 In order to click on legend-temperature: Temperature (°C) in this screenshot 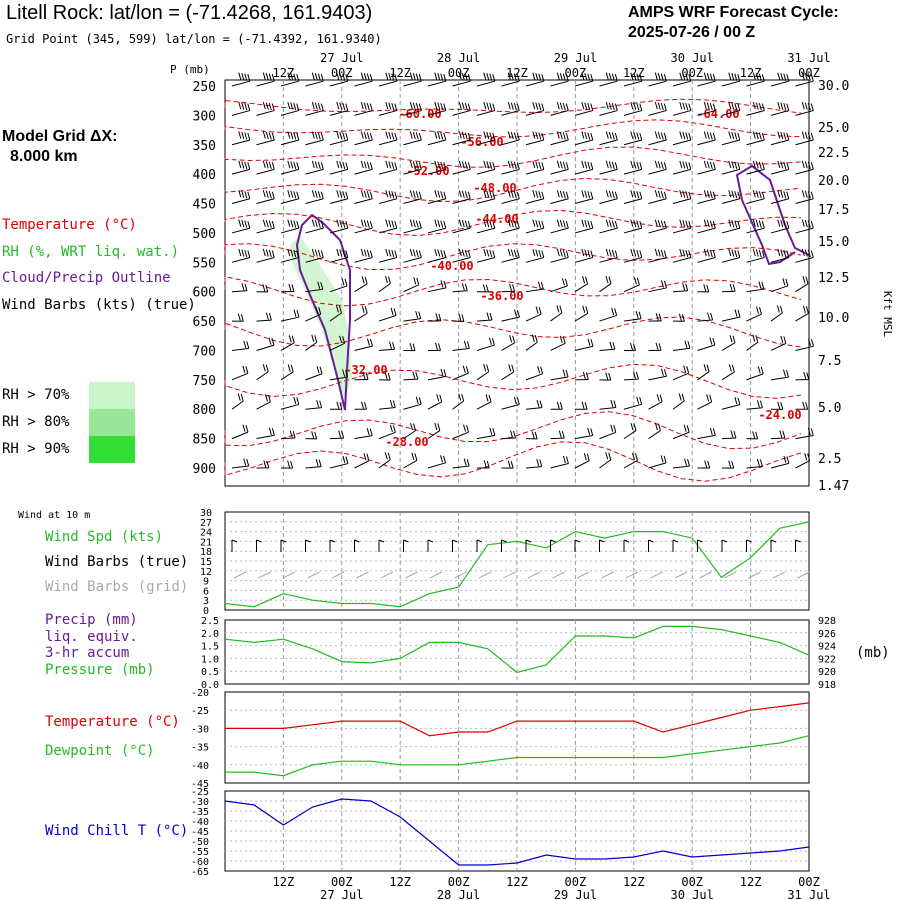, I will do `click(69, 225)`.